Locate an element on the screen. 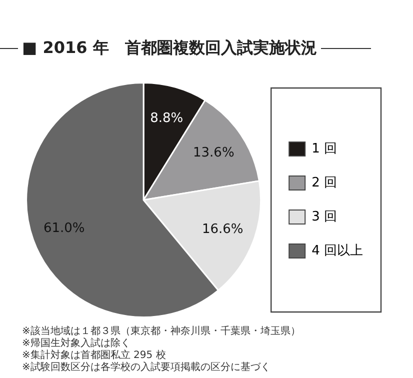 This screenshot has width=413, height=378. chart-title: ■ 2016 年 首都圏複数回入試実施状況 is located at coordinates (169, 48).